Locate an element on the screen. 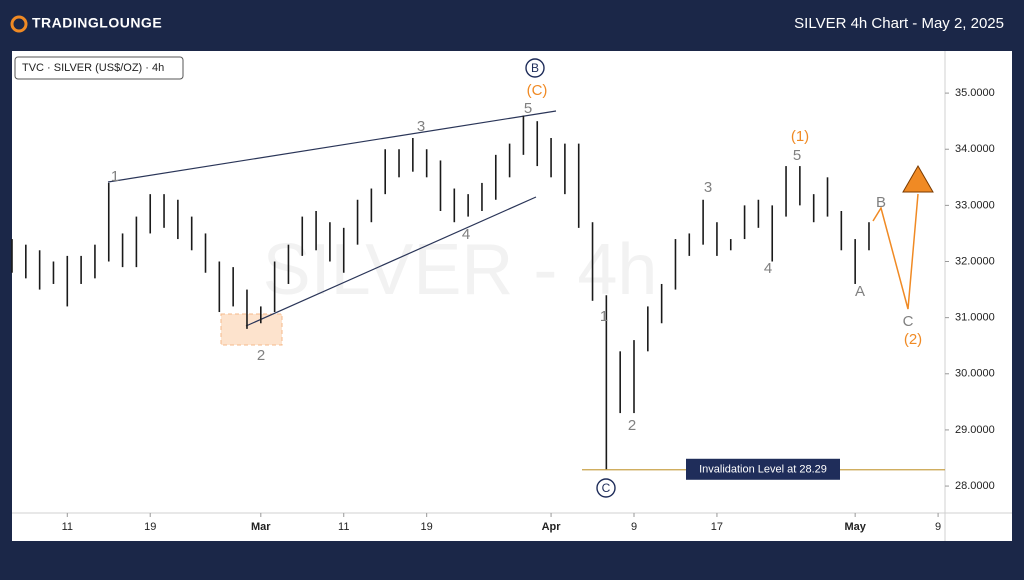  y-tick-label: 34.0000 is located at coordinates (975, 149).